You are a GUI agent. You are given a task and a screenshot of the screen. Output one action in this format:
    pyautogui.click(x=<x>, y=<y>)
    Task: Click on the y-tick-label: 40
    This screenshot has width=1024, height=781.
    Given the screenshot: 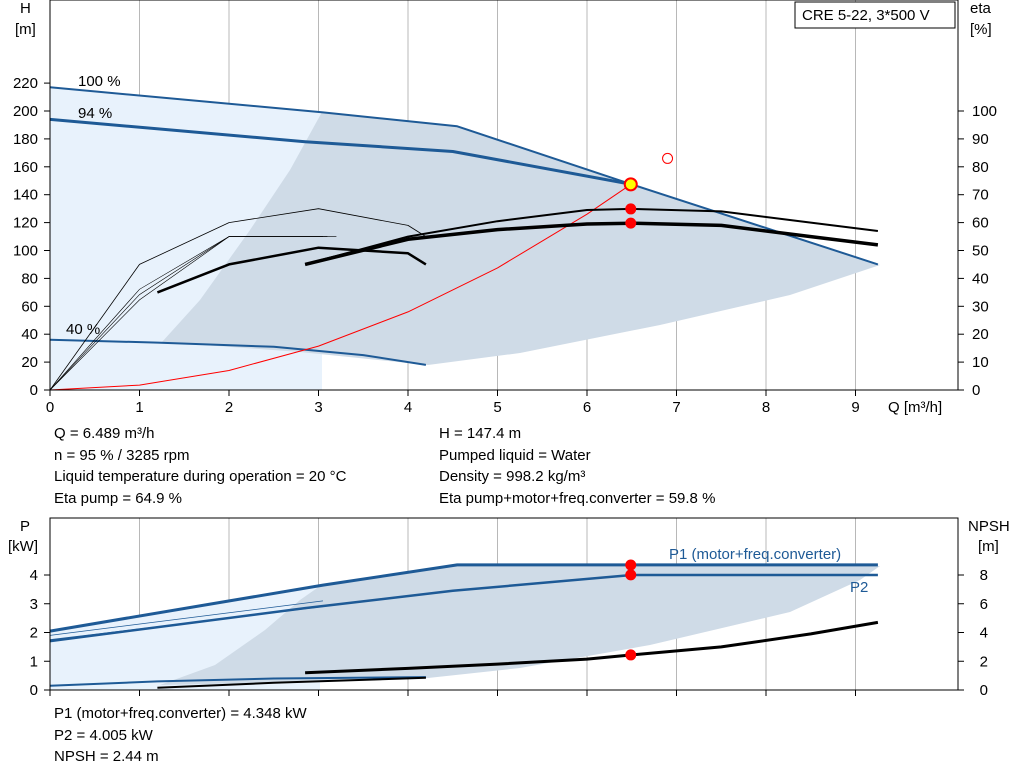 What is the action you would take?
    pyautogui.click(x=29, y=334)
    